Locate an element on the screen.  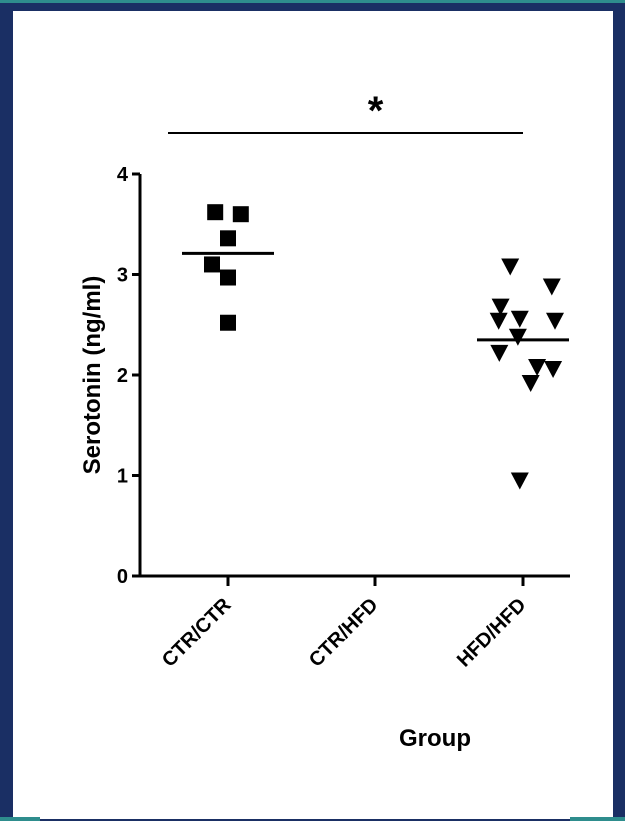
y-tick-label: 1 is located at coordinates (122, 477).